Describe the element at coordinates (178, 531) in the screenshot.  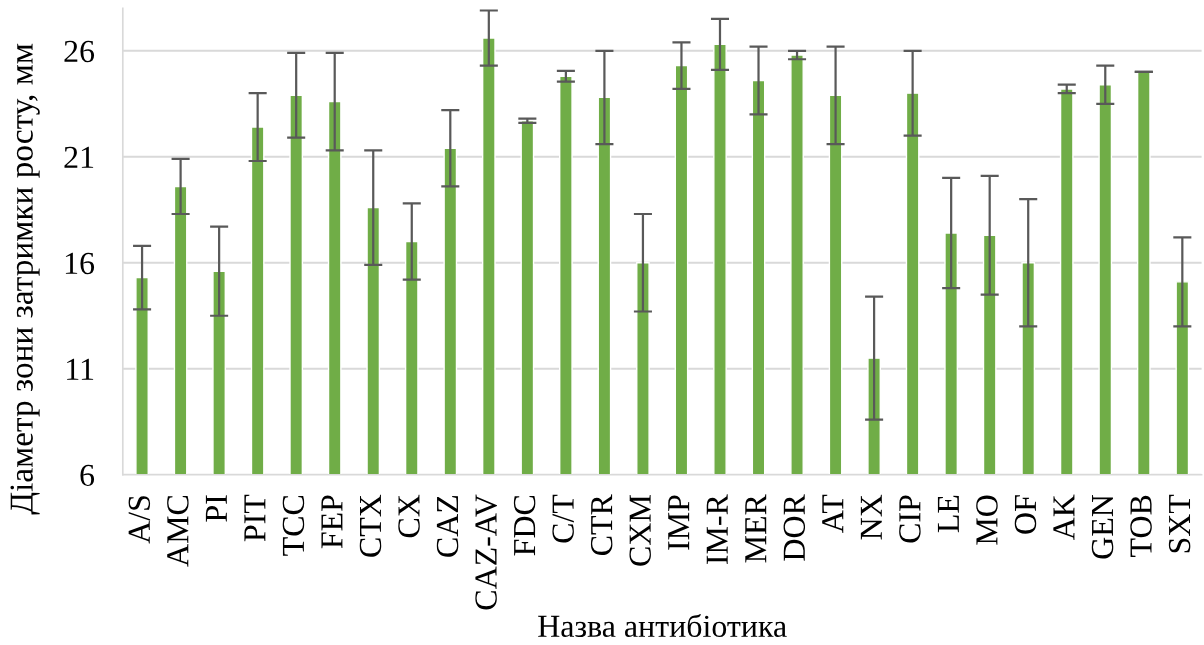
I see `x-tick-label: AMC` at that location.